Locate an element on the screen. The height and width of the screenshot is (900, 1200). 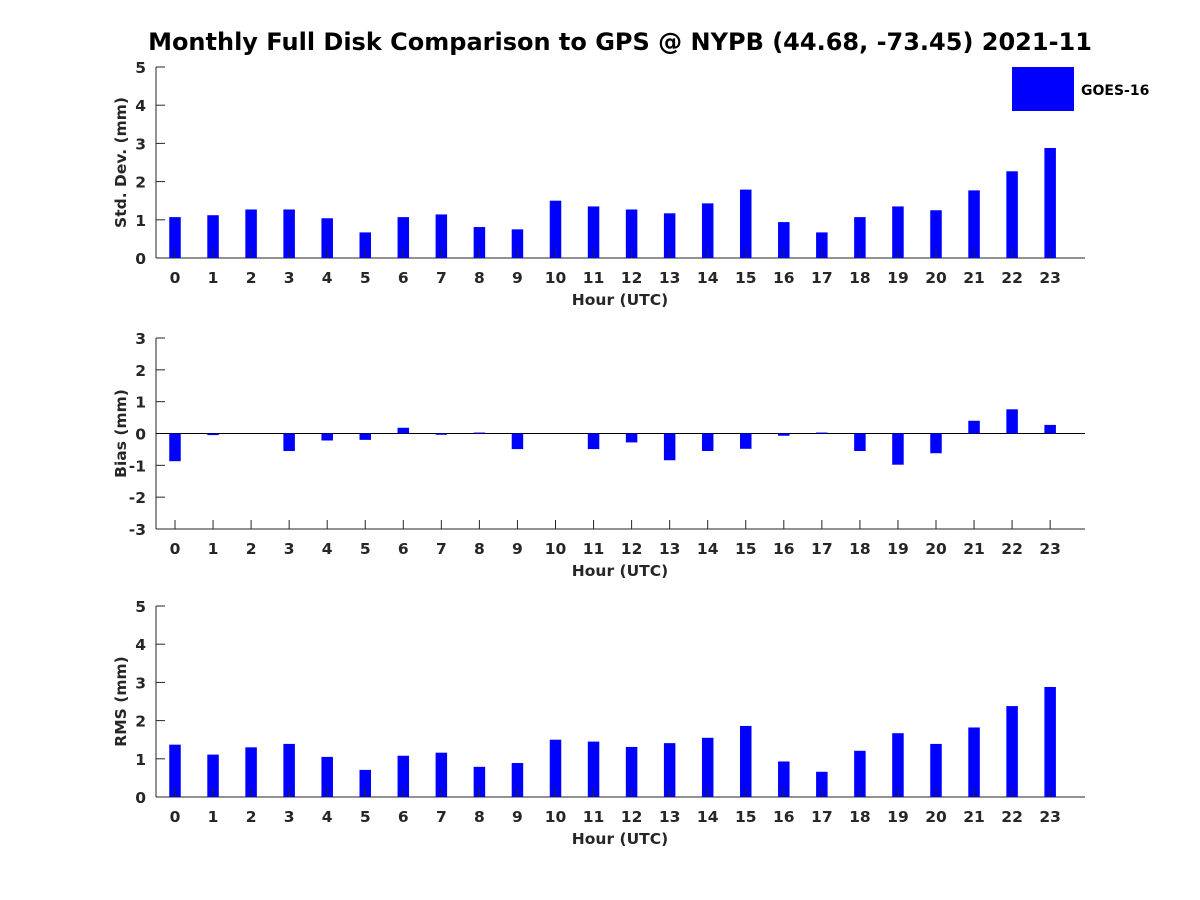
x-axis-label: Hour (UTC) is located at coordinates (620, 839).